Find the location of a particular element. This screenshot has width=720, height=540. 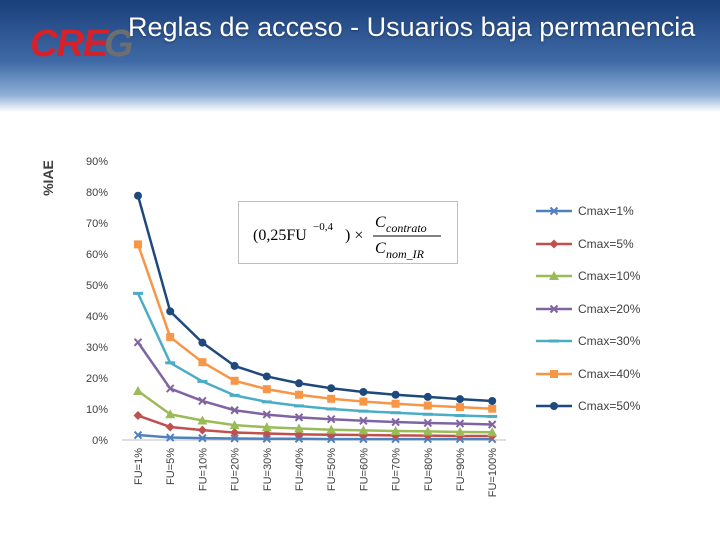

legend-item: Cmax=50% is located at coordinates (587, 406).